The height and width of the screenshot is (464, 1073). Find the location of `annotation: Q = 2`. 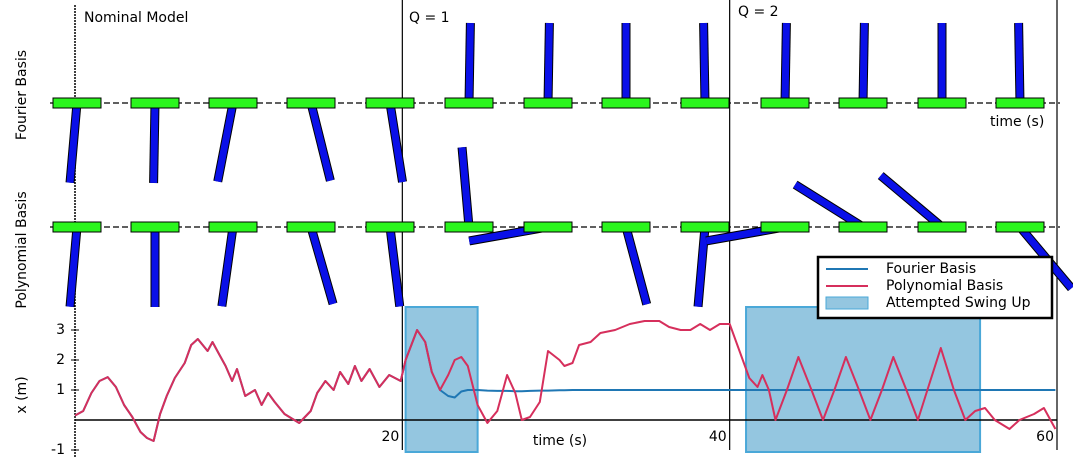

annotation: Q = 2 is located at coordinates (758, 12).